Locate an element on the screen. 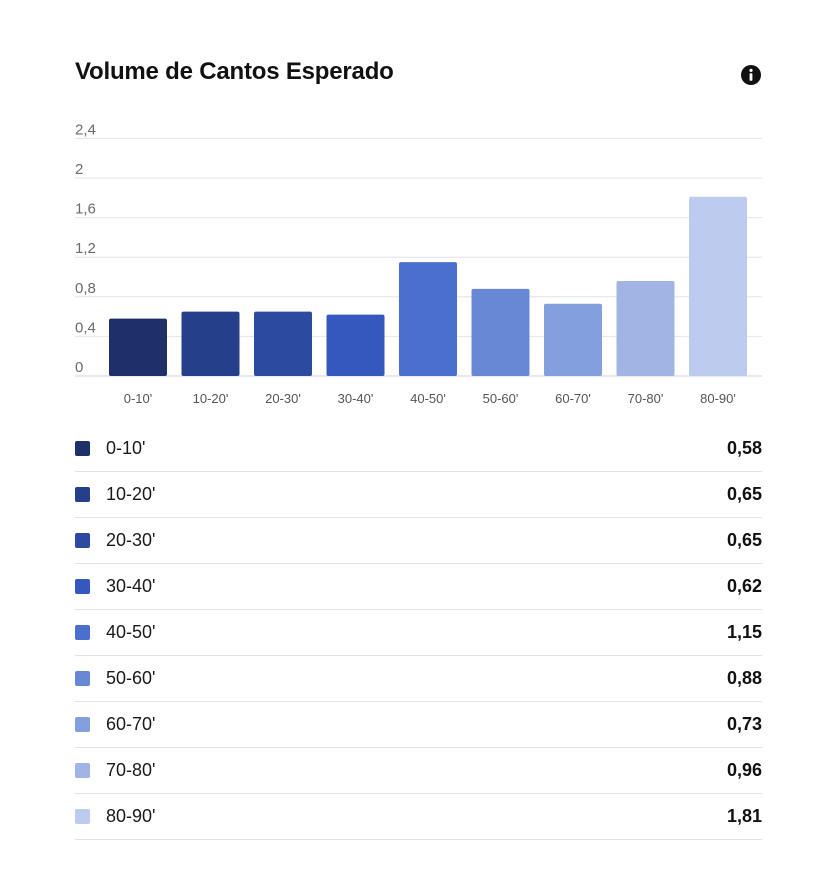 The image size is (840, 890). y-tick-label: 1,6 is located at coordinates (85, 209).